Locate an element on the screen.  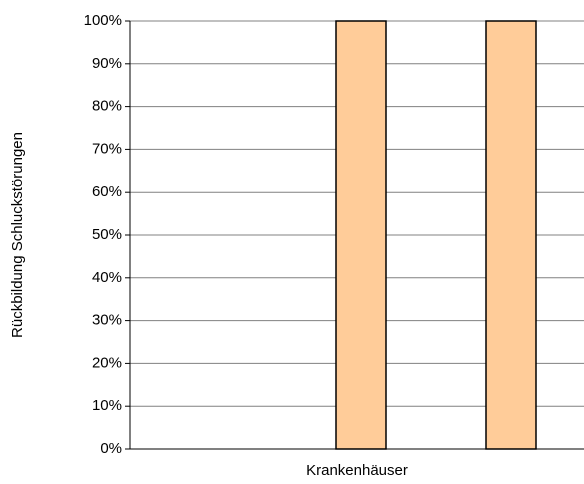
y-tick-label: 50% is located at coordinates (107, 234).